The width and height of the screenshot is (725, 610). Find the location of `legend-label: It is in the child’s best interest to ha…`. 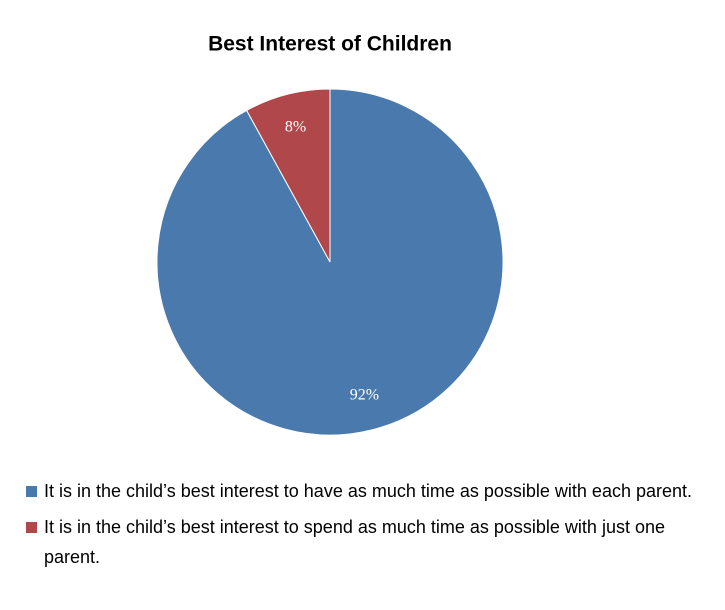

legend-label: It is in the child’s best interest to ha… is located at coordinates (368, 491).